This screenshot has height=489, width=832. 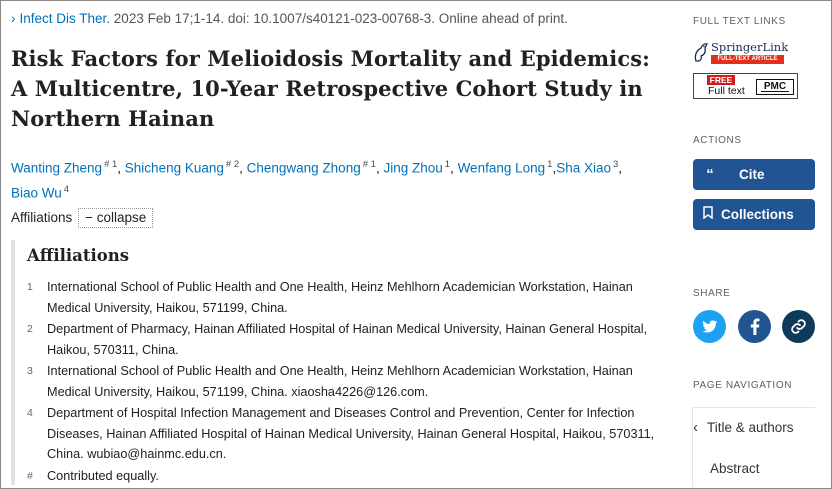 I want to click on nav-item-title-authors: ‹ Title & authors, so click(x=754, y=427).